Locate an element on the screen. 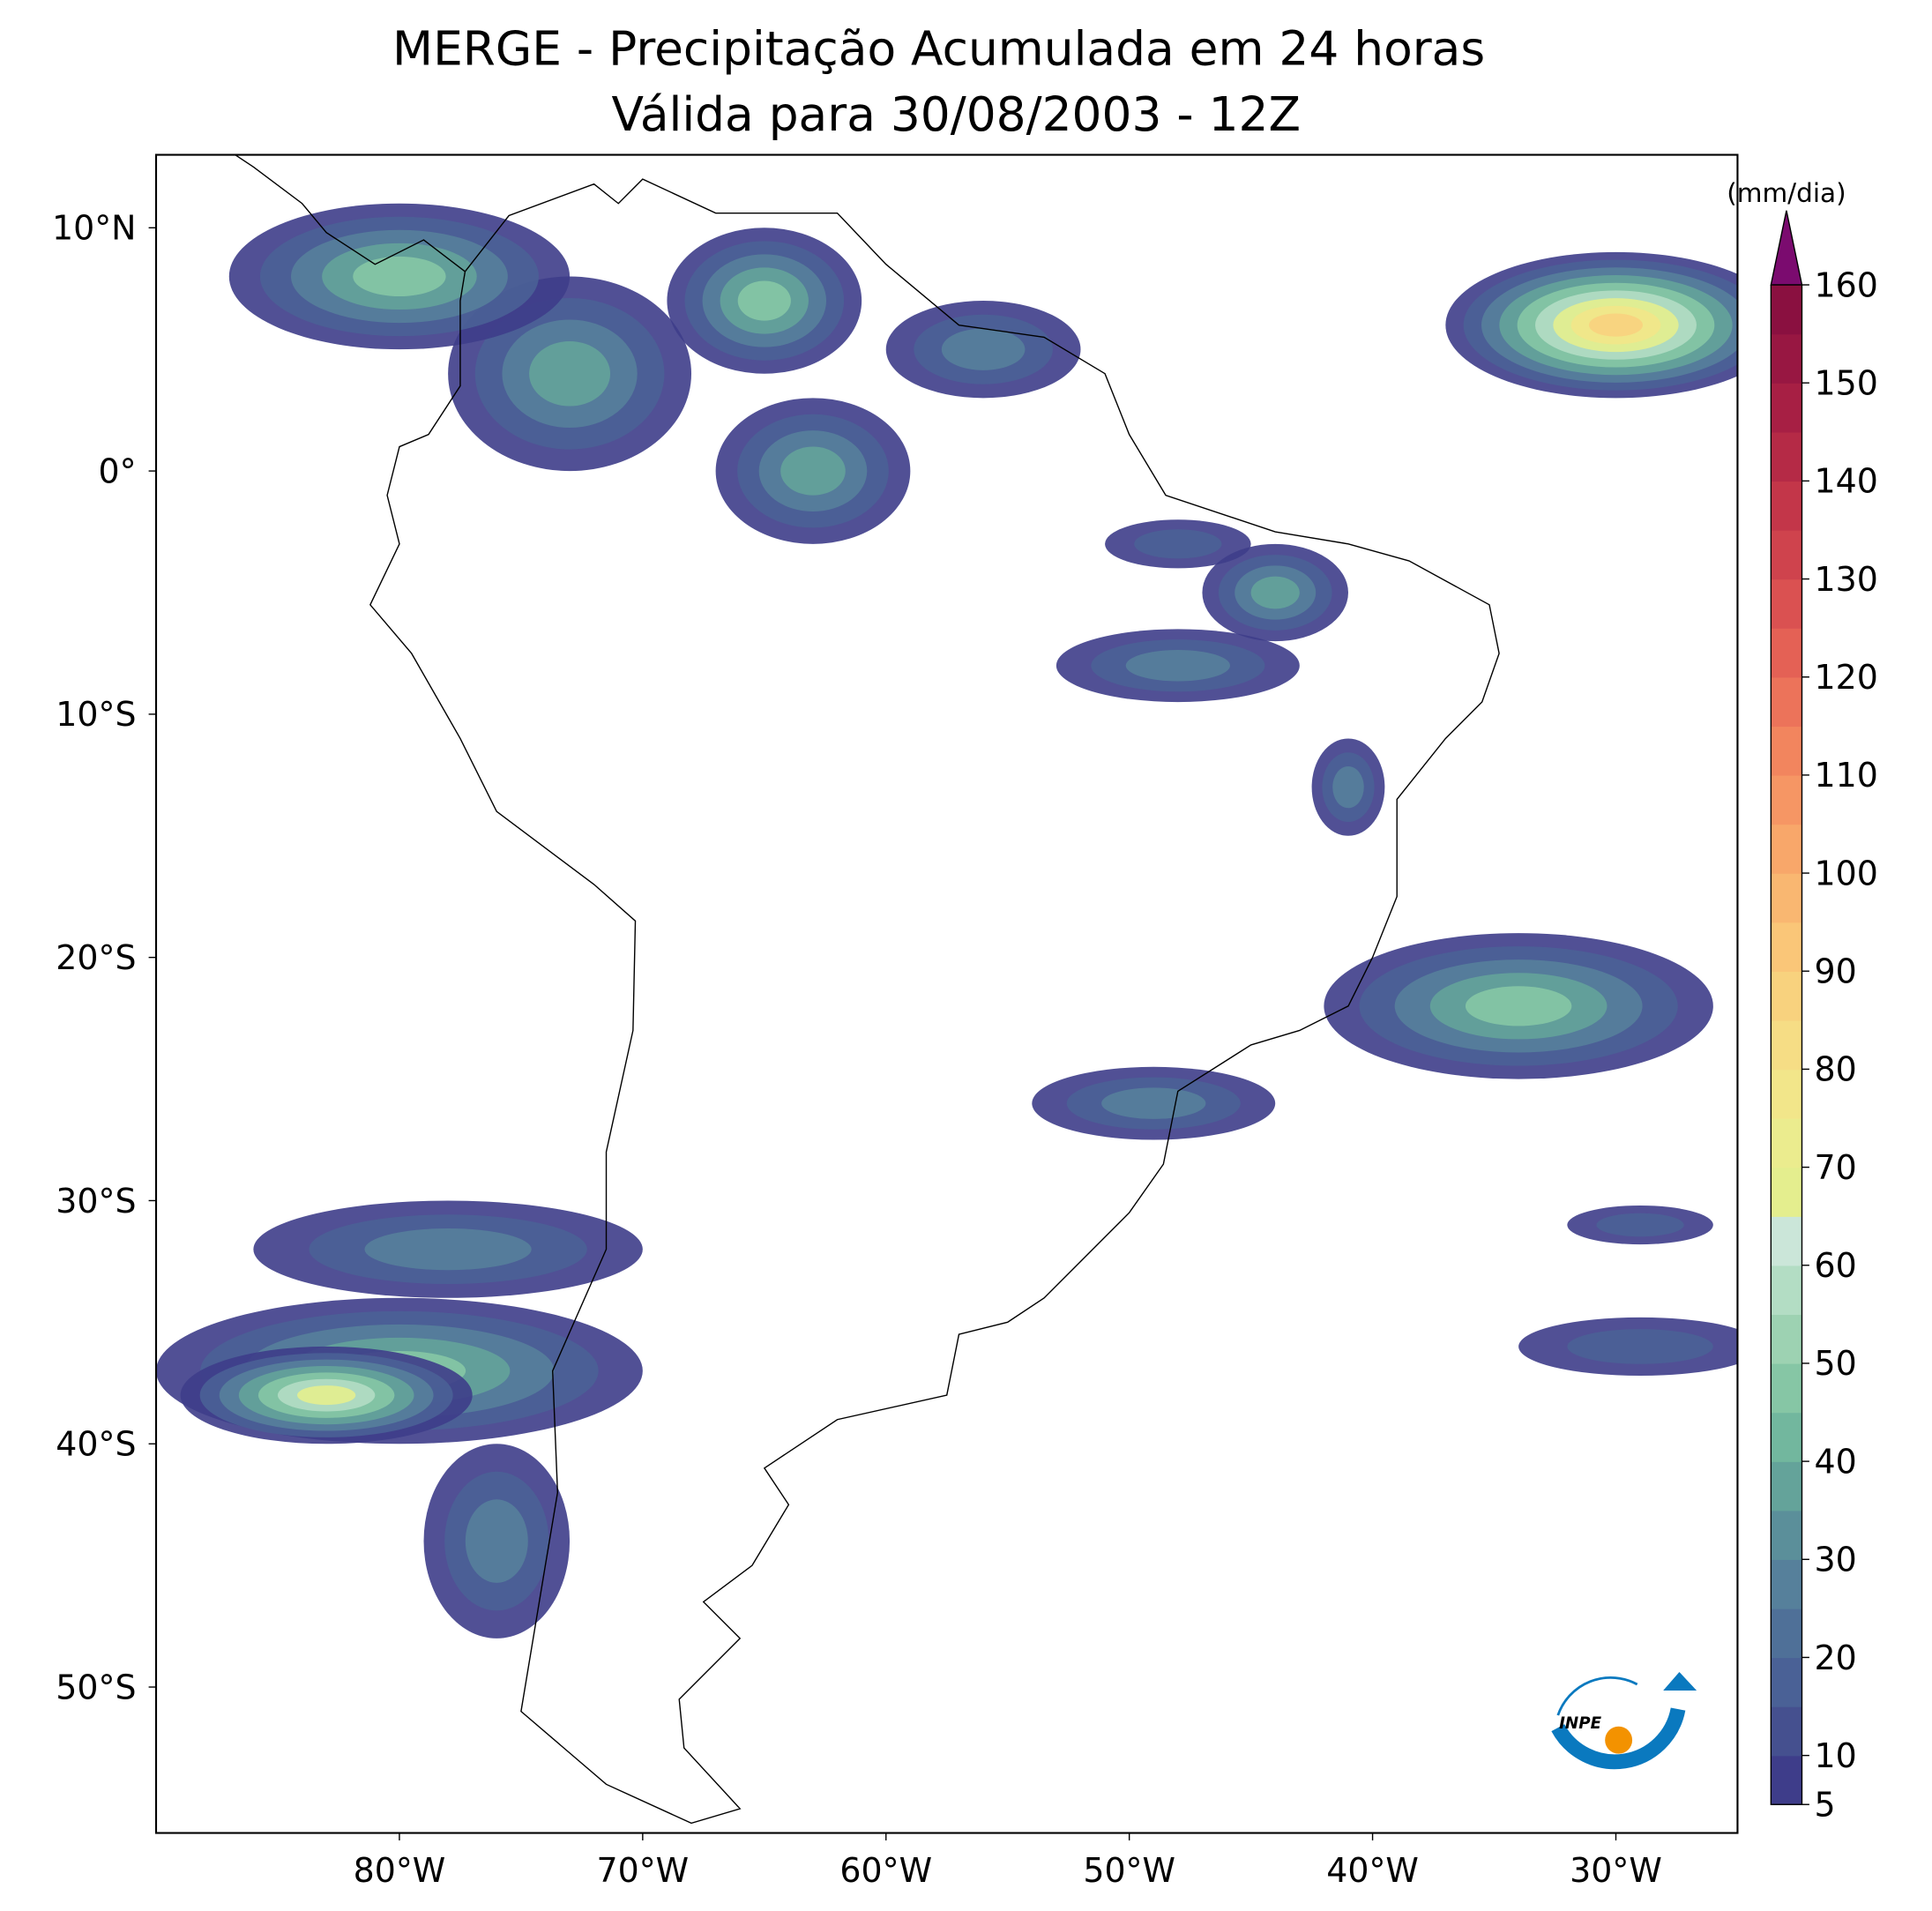  logo-sun is located at coordinates (1619, 1740).